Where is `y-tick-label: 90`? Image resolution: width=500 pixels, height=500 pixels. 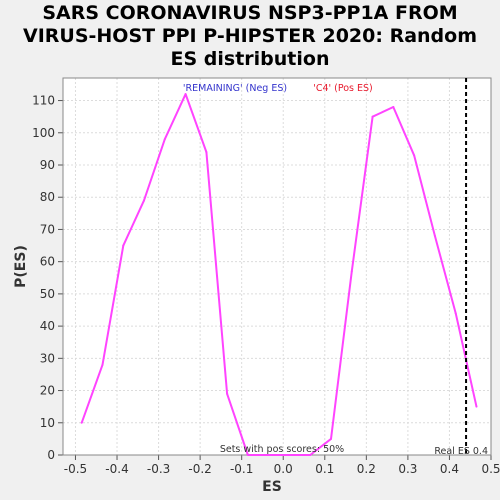 y-tick-label: 90 is located at coordinates (47, 165).